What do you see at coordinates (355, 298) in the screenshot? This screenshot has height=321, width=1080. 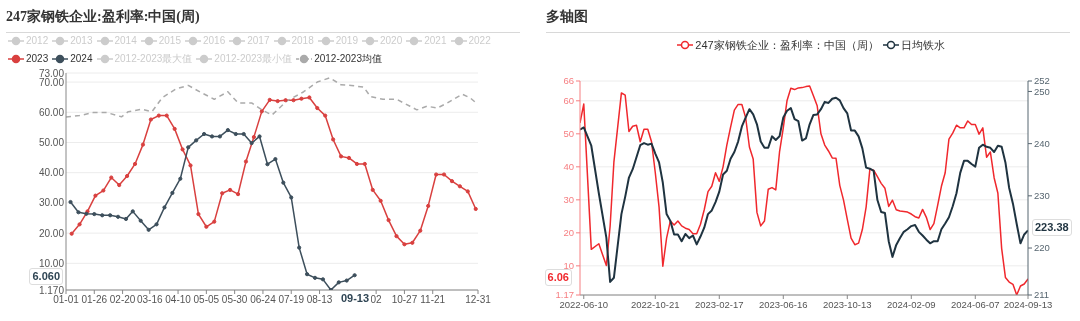 I see `text: 09-13` at bounding box center [355, 298].